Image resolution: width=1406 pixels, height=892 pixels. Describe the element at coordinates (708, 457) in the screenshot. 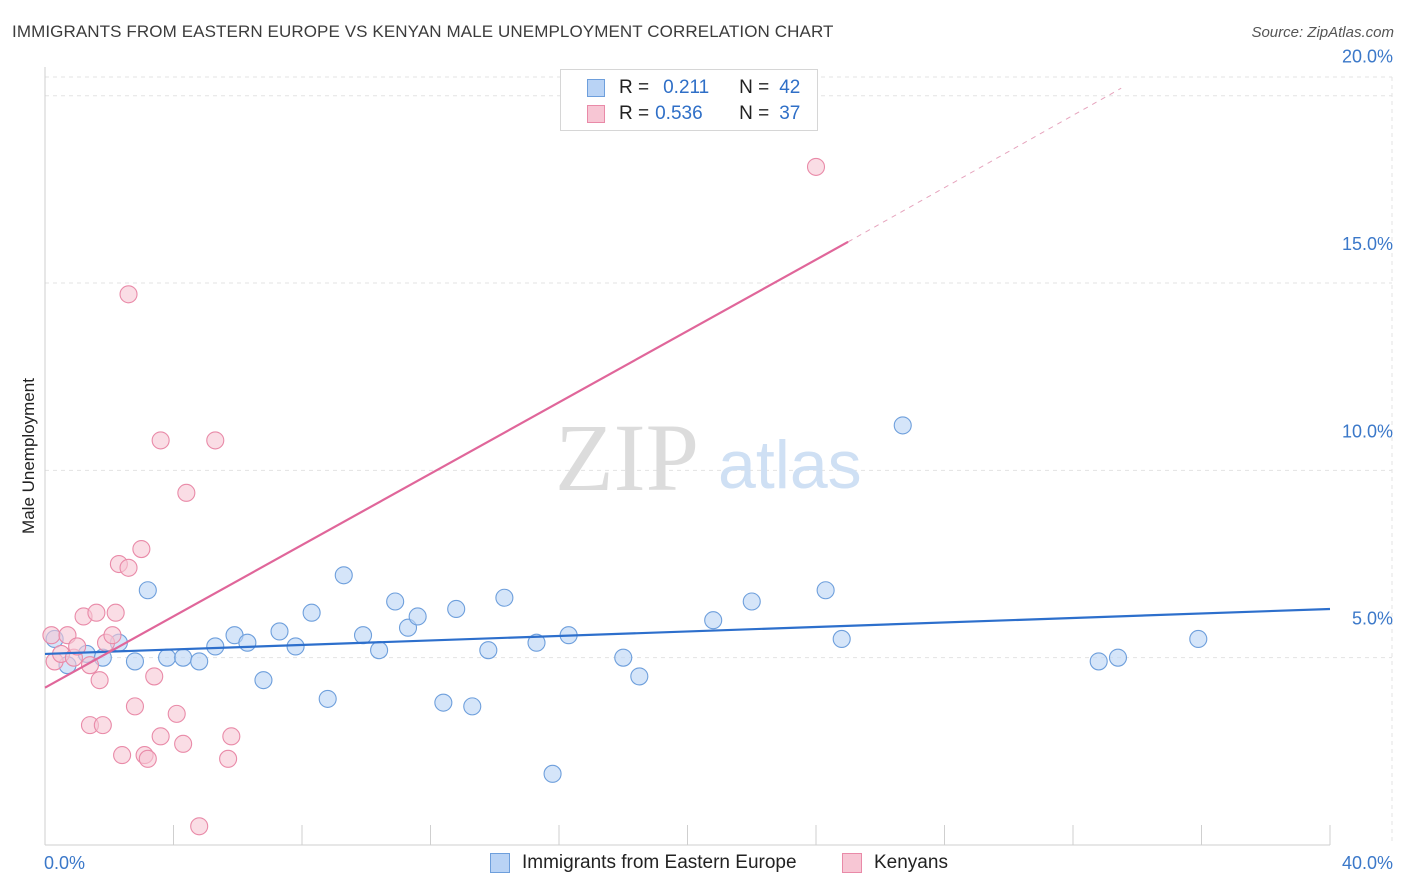

I see `watermark: ZIP atlas` at that location.